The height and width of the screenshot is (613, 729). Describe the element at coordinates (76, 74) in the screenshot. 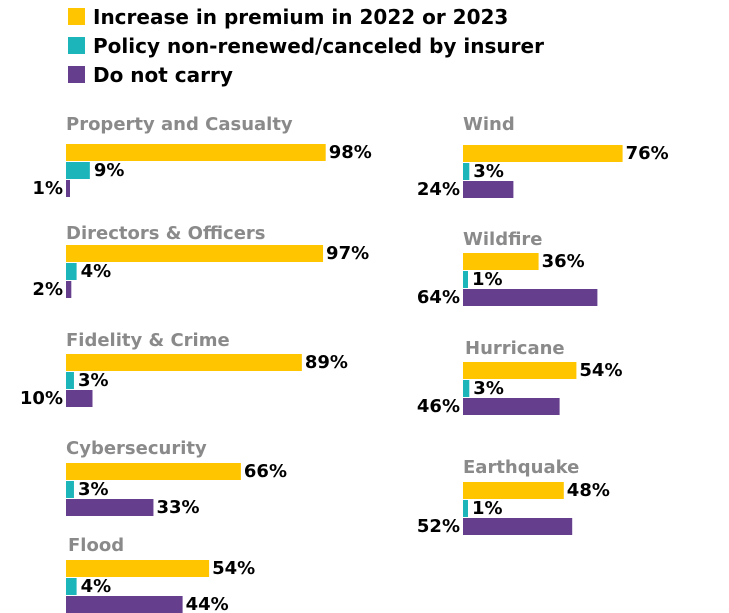

I see `legend-swatch-donotcarry` at that location.